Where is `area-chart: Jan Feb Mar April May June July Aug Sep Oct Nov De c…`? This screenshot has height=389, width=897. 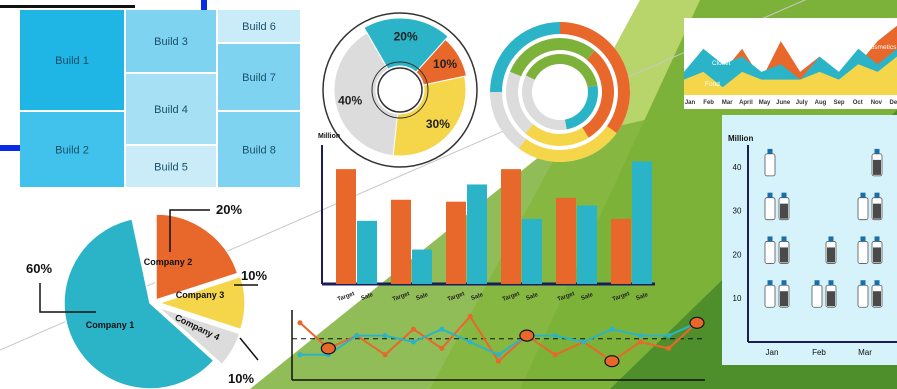 area-chart: Jan Feb Mar April May June July Aug Sep Oct Nov De c… is located at coordinates (790, 63).